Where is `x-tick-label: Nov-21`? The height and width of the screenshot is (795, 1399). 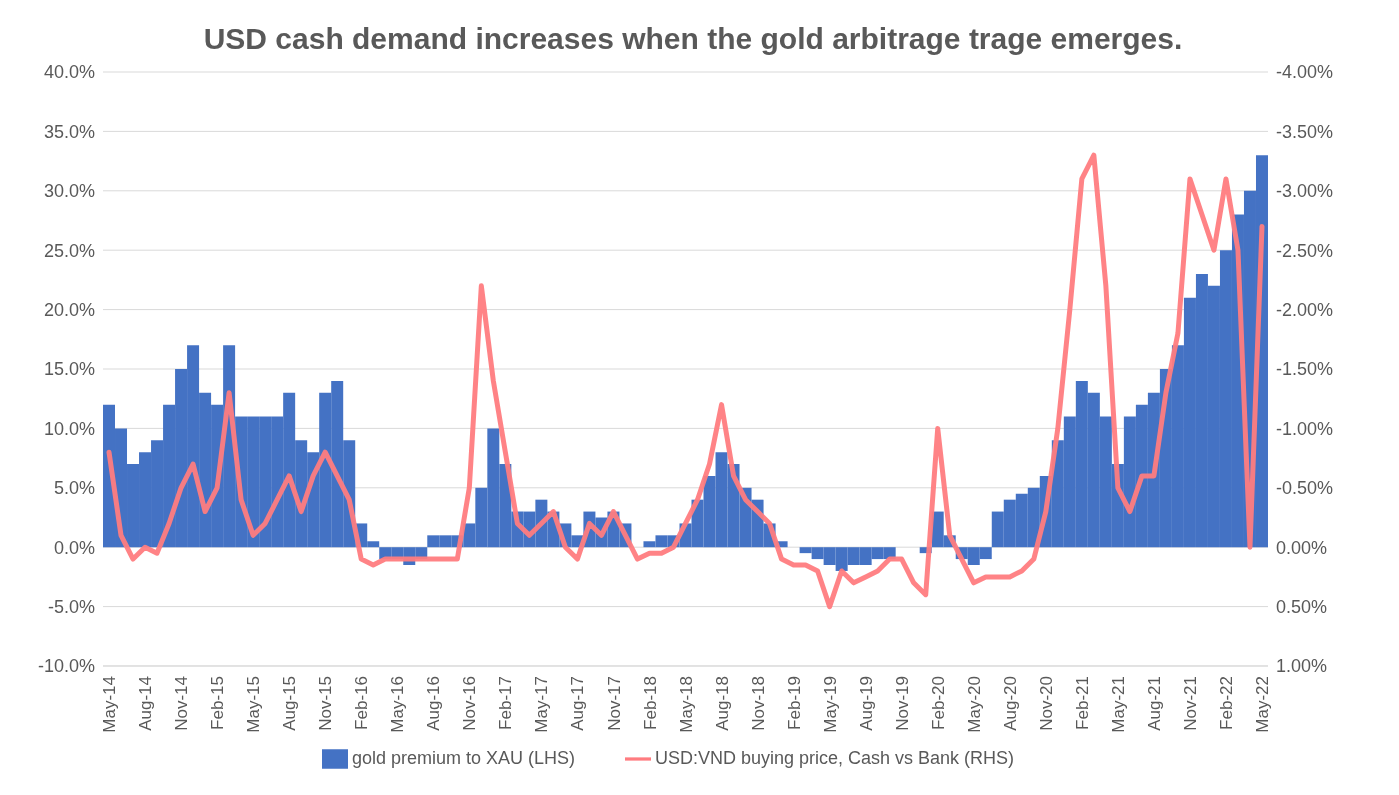
x-tick-label: Nov-21 is located at coordinates (1190, 703).